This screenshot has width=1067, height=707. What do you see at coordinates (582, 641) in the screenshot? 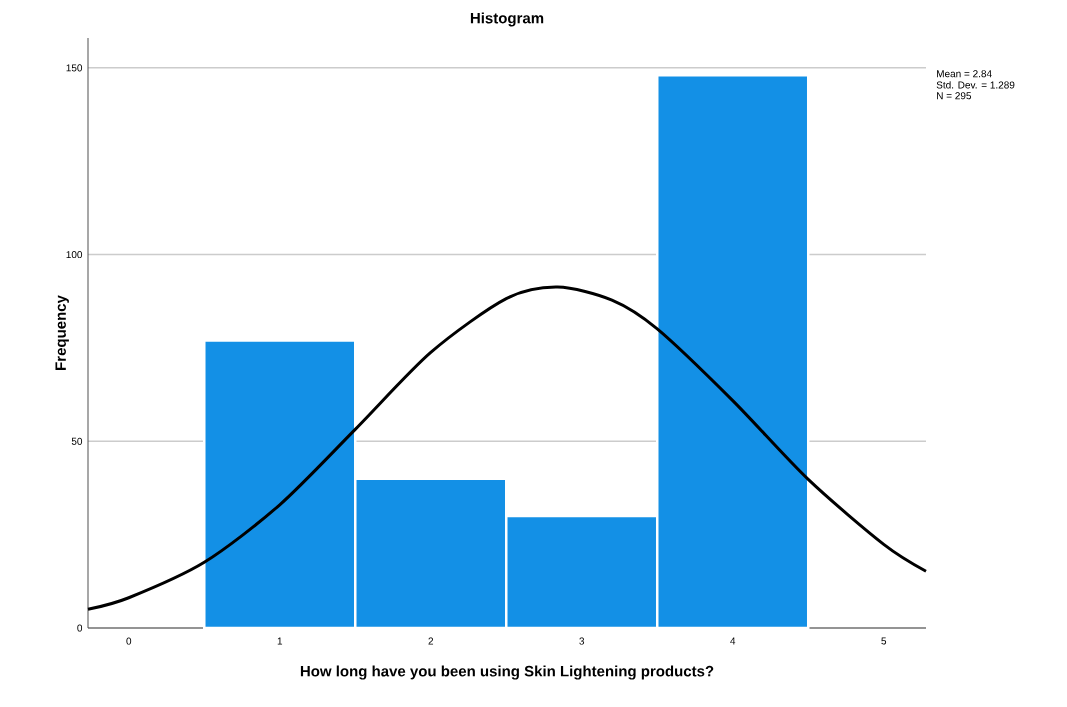
I see `x-tick-label: 3` at bounding box center [582, 641].